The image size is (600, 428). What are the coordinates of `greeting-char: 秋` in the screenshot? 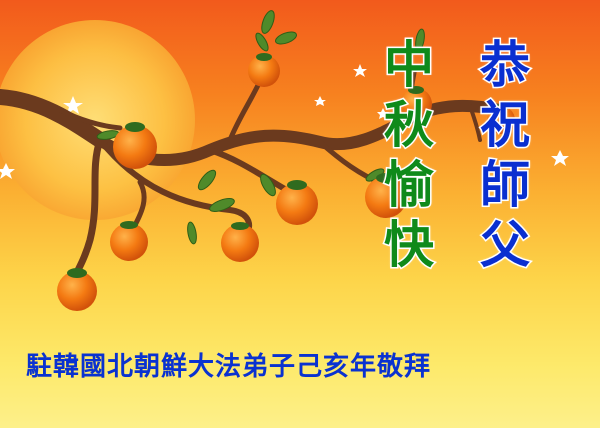 It's located at (409, 125).